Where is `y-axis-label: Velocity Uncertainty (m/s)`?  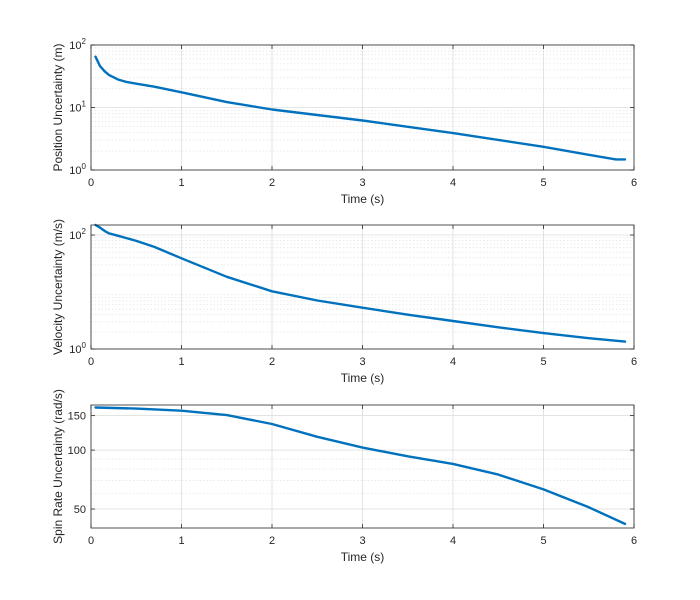 y-axis-label: Velocity Uncertainty (m/s) is located at coordinates (58, 287).